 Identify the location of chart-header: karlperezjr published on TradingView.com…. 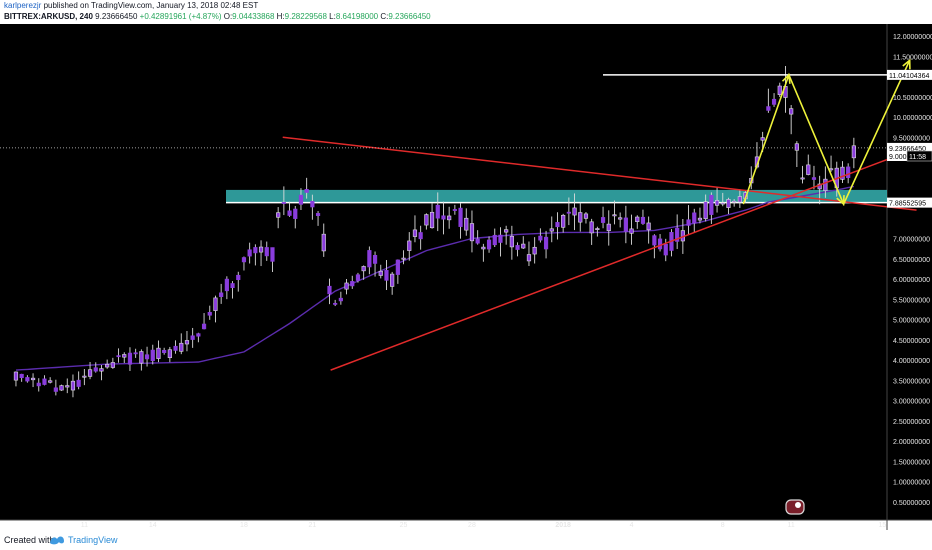
(466, 12).